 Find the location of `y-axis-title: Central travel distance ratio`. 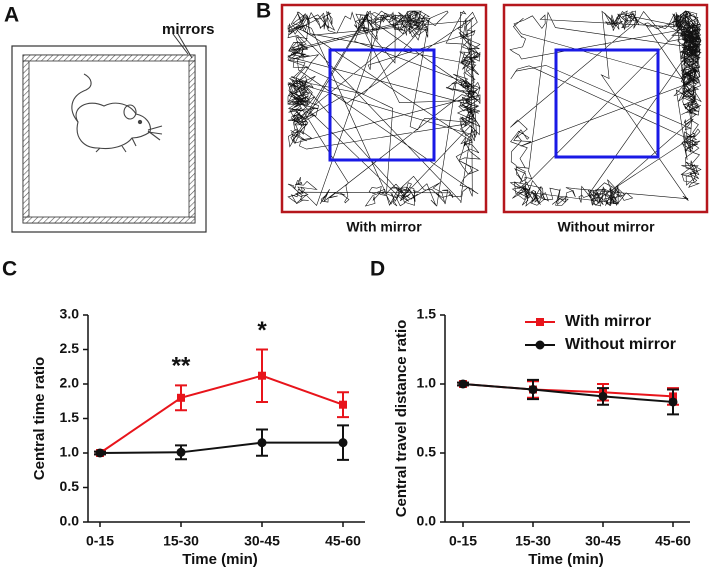

y-axis-title: Central travel distance ratio is located at coordinates (401, 419).